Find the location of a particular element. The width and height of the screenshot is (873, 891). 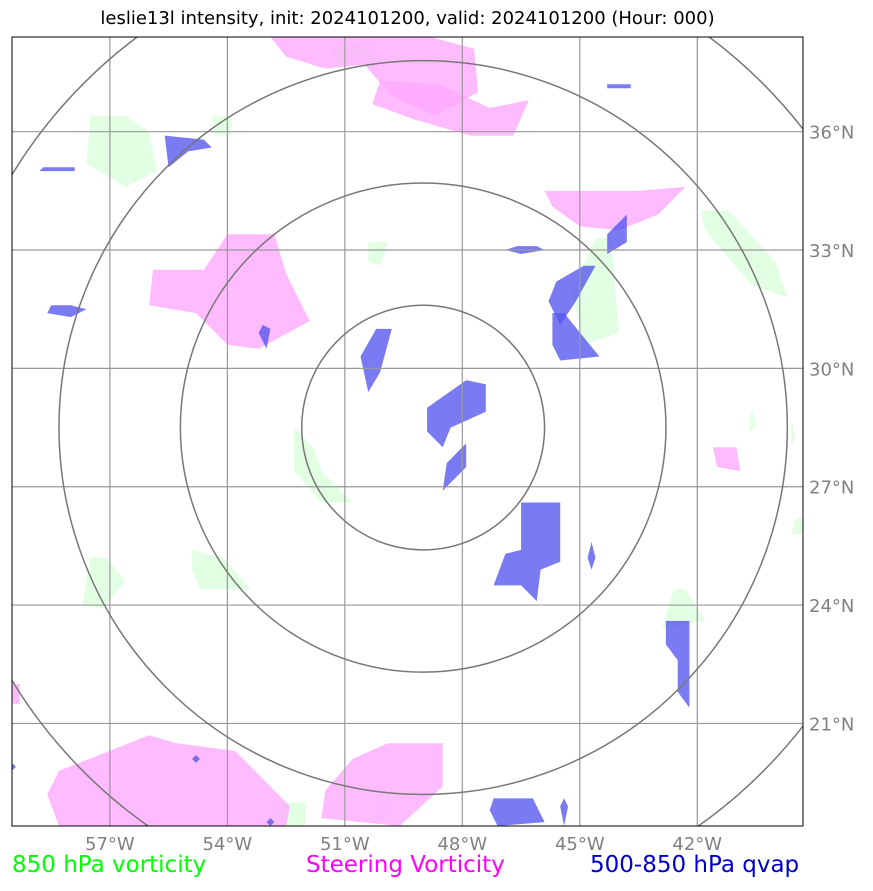

longitude-tick-label: 51°W is located at coordinates (345, 844).